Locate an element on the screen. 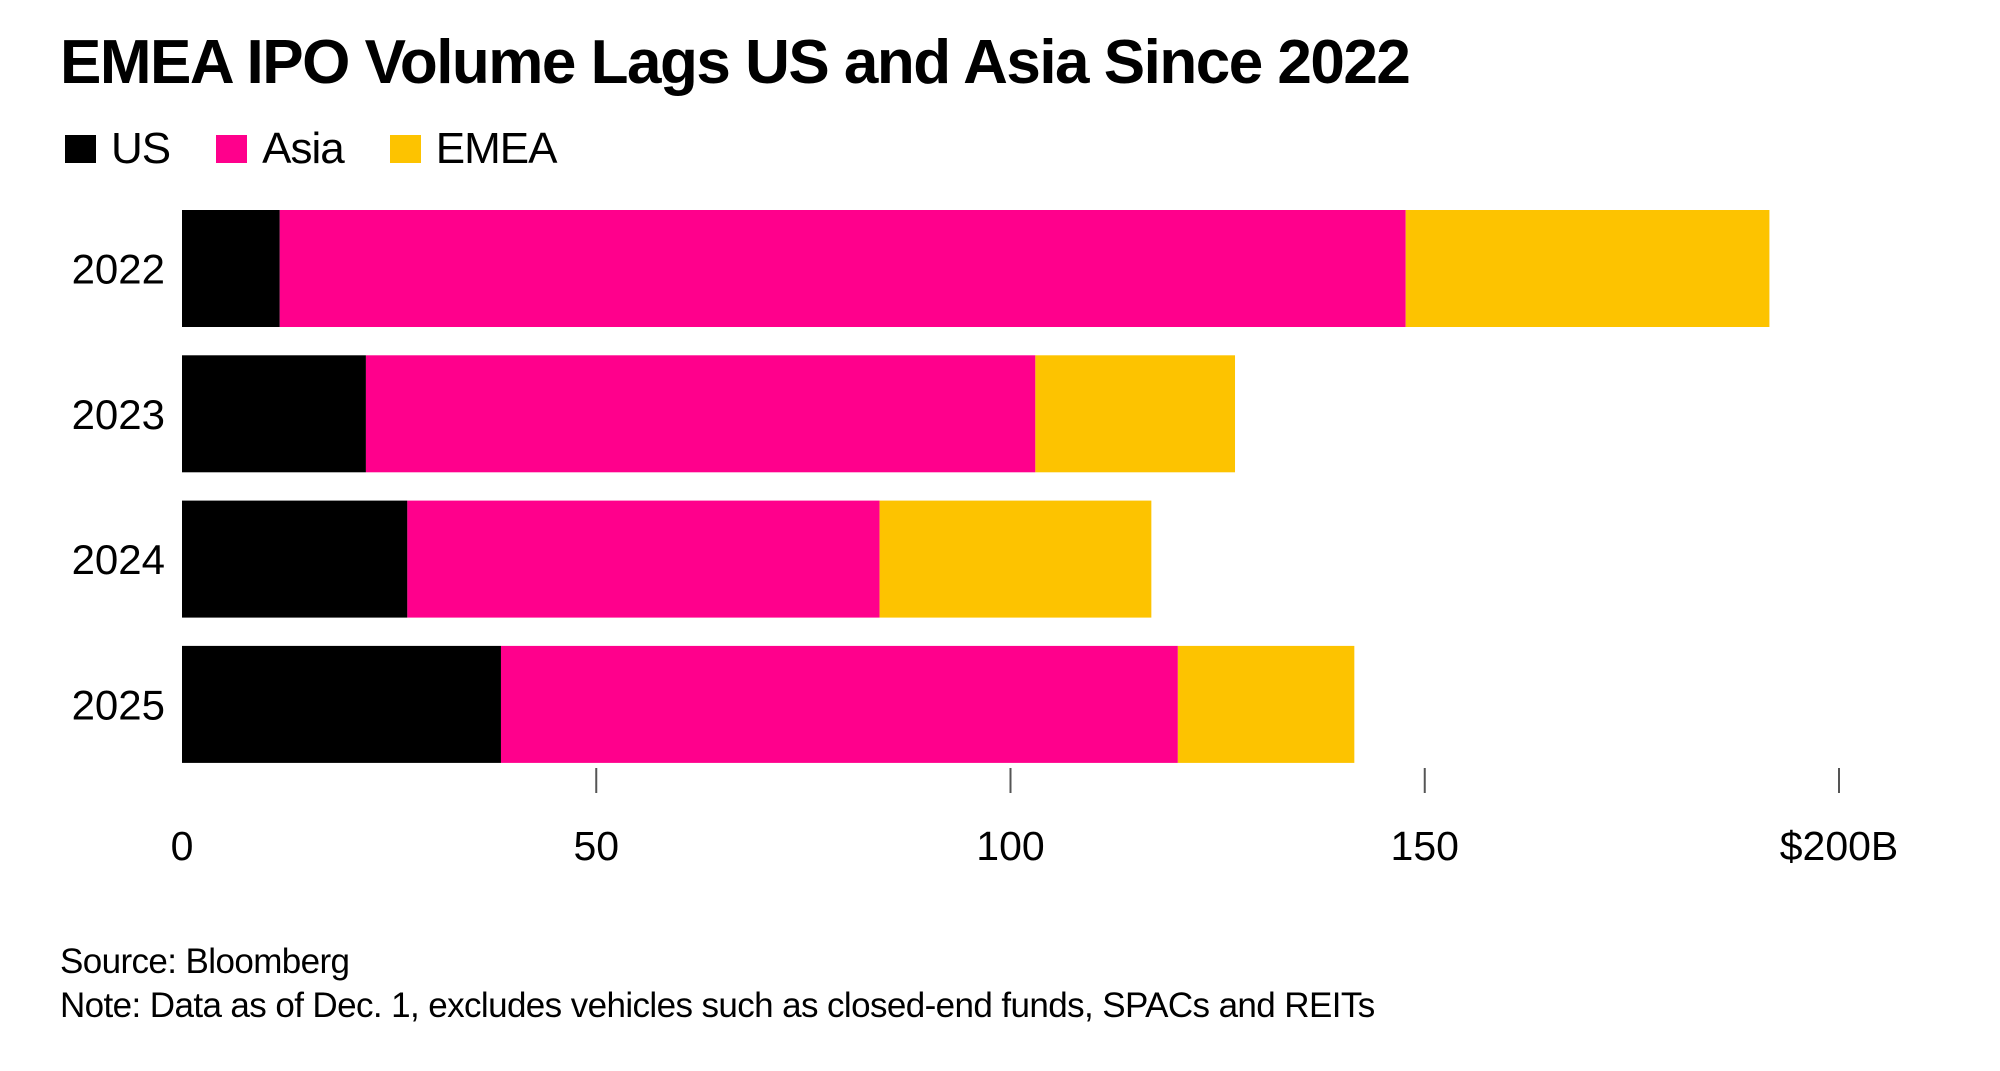 The width and height of the screenshot is (2000, 1071). legend-label-asia: Asia is located at coordinates (303, 148).